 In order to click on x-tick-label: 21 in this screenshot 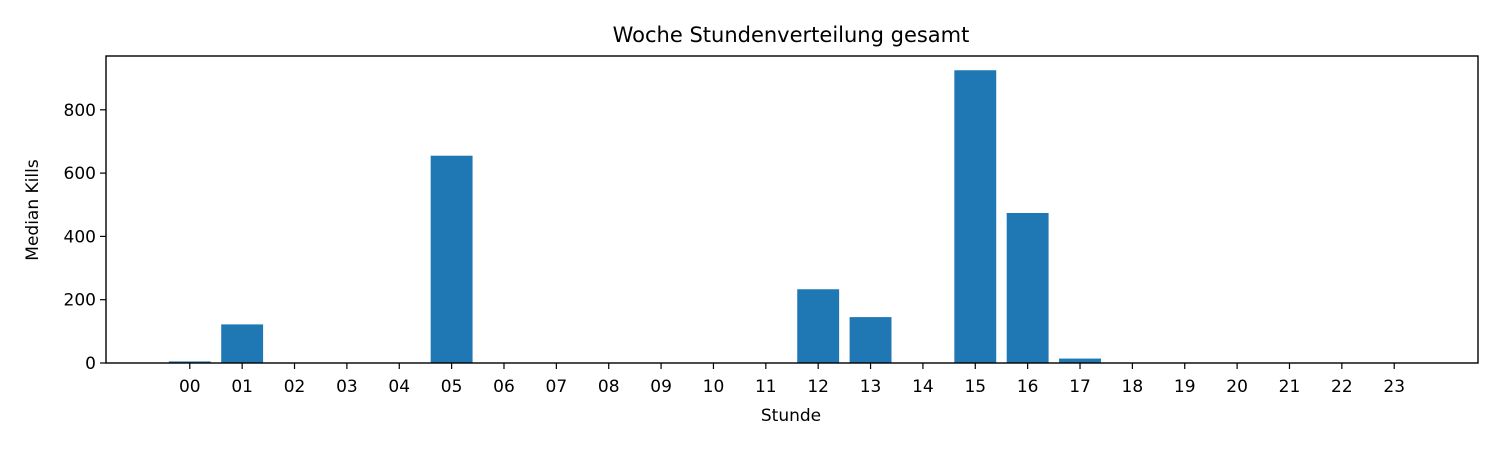, I will do `click(1290, 387)`.